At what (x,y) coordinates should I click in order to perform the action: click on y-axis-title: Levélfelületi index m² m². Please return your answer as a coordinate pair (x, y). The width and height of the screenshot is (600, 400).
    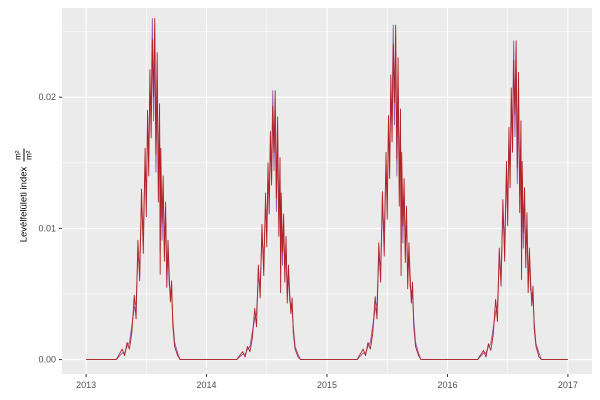
    Looking at the image, I should click on (23, 196).